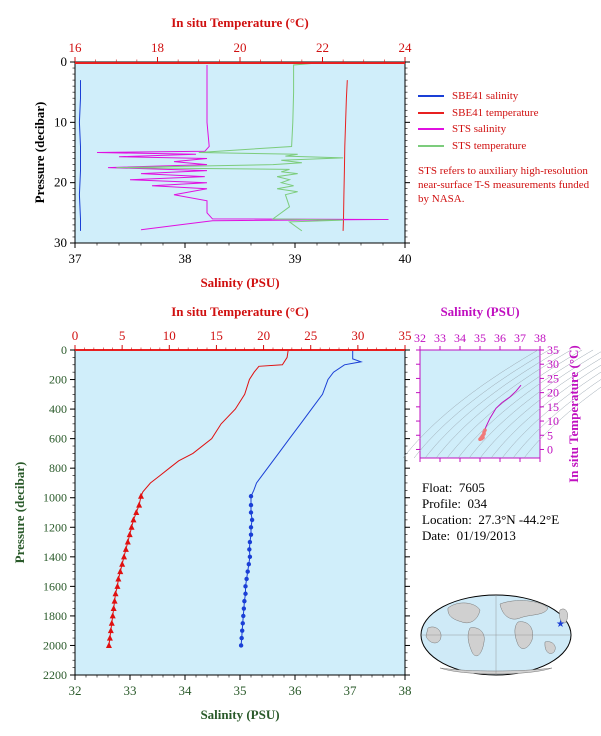  What do you see at coordinates (406, 47) in the screenshot?
I see `top-xt-tick-label: 24` at bounding box center [406, 47].